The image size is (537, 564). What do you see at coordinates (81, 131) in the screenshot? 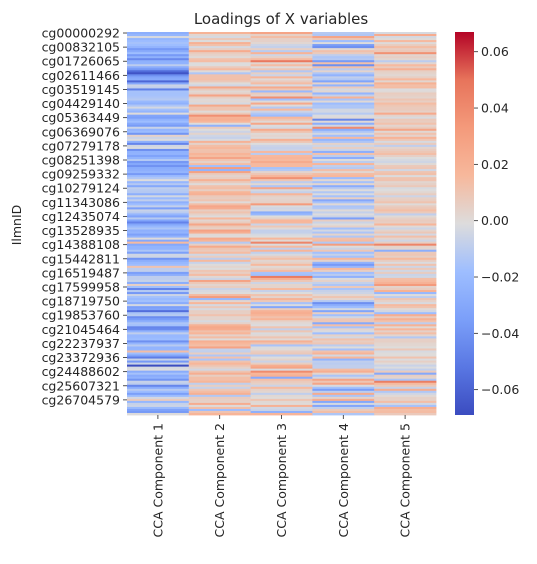
I see `row-tick-label: cg06369076` at bounding box center [81, 131].